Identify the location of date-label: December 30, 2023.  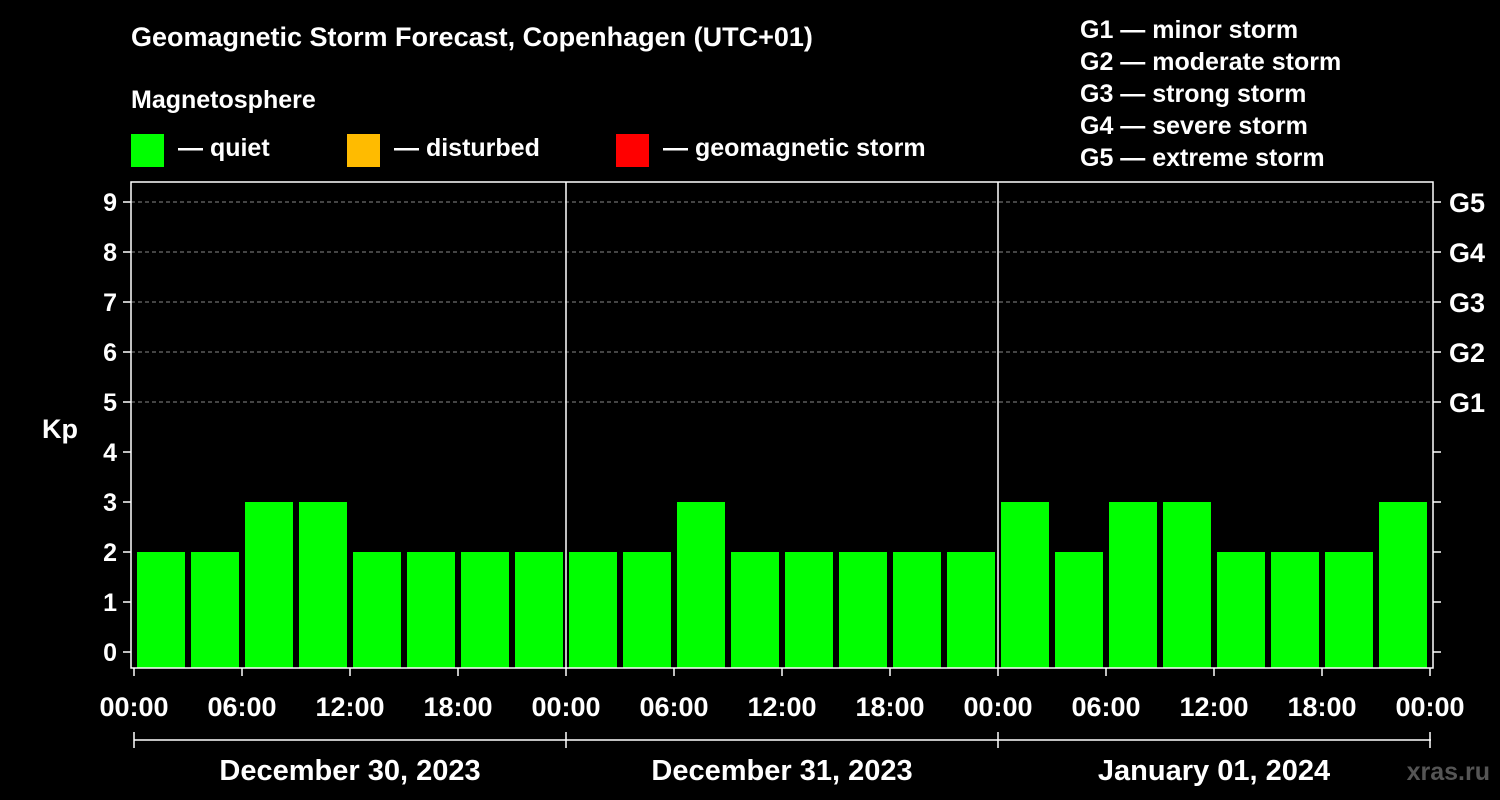
(349, 771).